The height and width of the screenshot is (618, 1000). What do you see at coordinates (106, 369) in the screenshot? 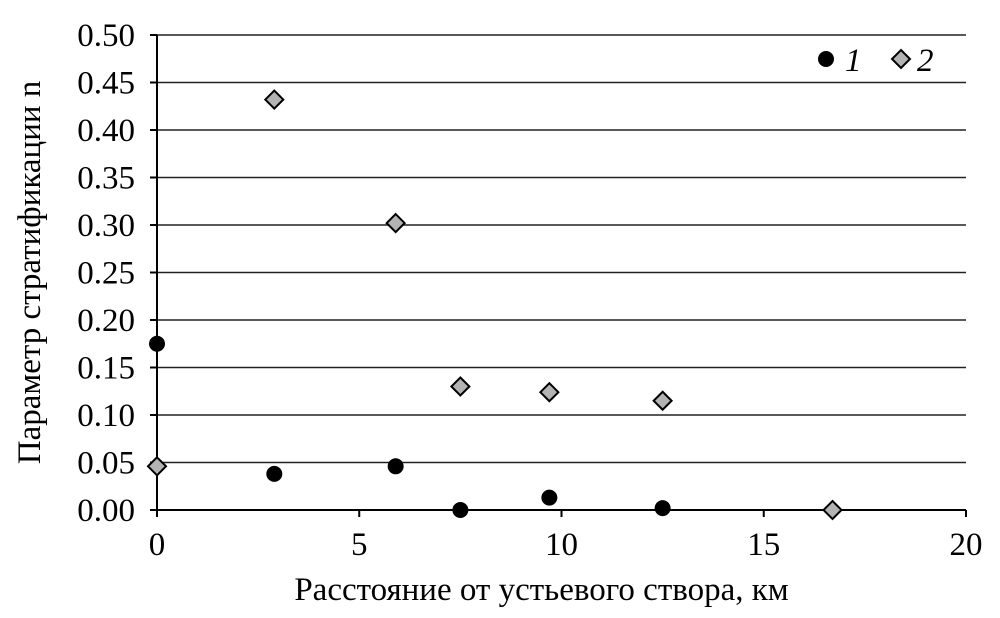
I see `y-tick-label: 0.15` at bounding box center [106, 369].